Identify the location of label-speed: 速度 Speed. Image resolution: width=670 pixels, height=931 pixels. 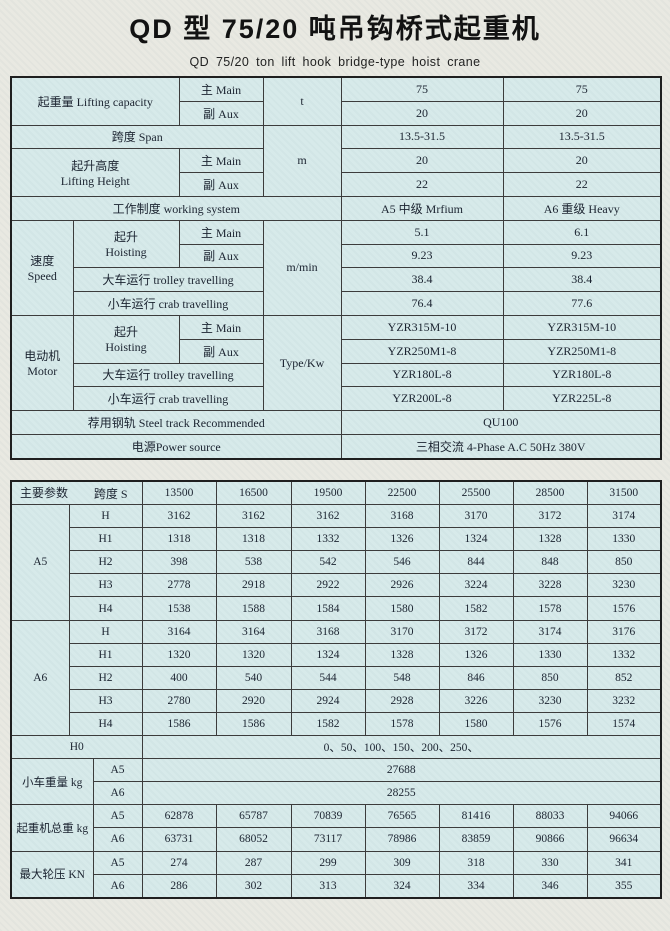
(42, 267).